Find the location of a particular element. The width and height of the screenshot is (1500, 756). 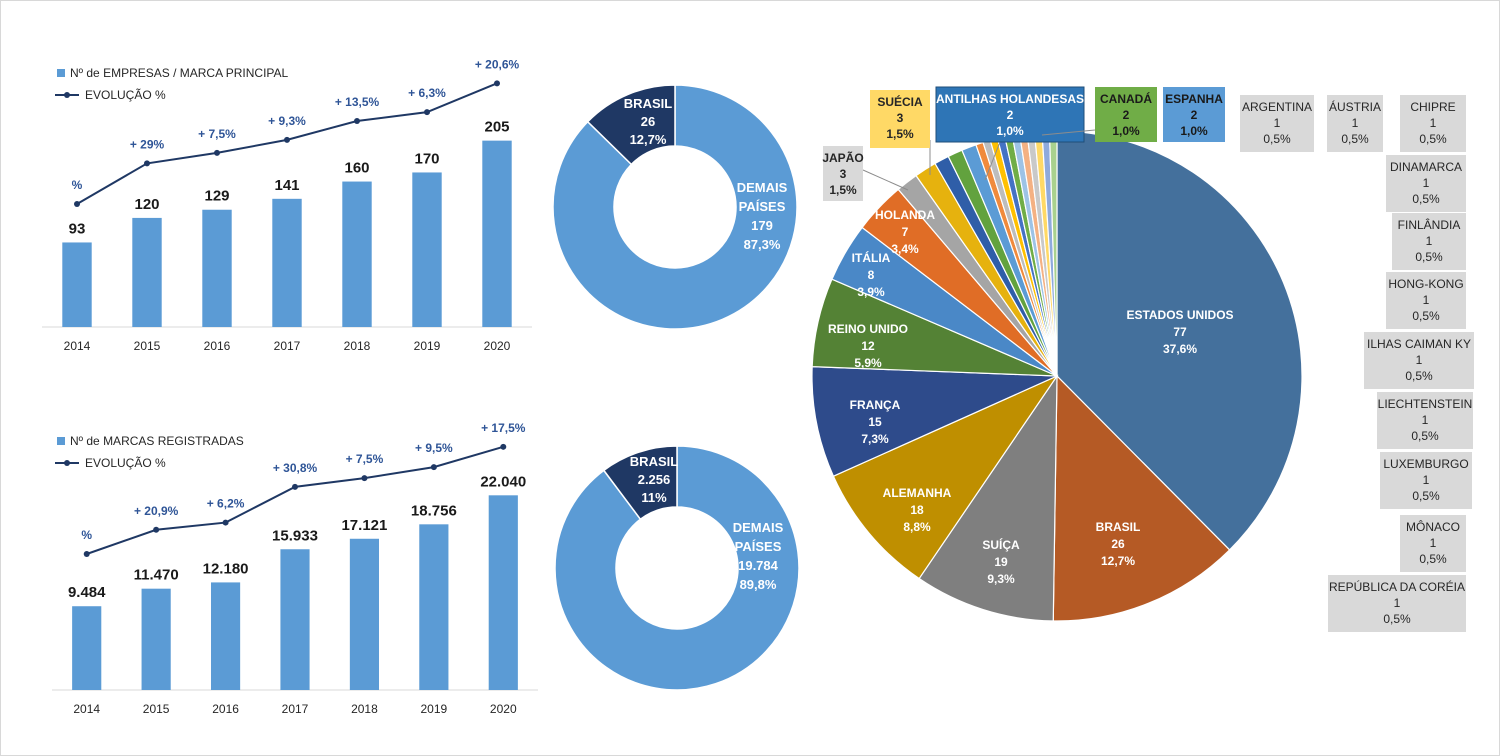

pie-slice-label: 8,8% is located at coordinates (917, 527).